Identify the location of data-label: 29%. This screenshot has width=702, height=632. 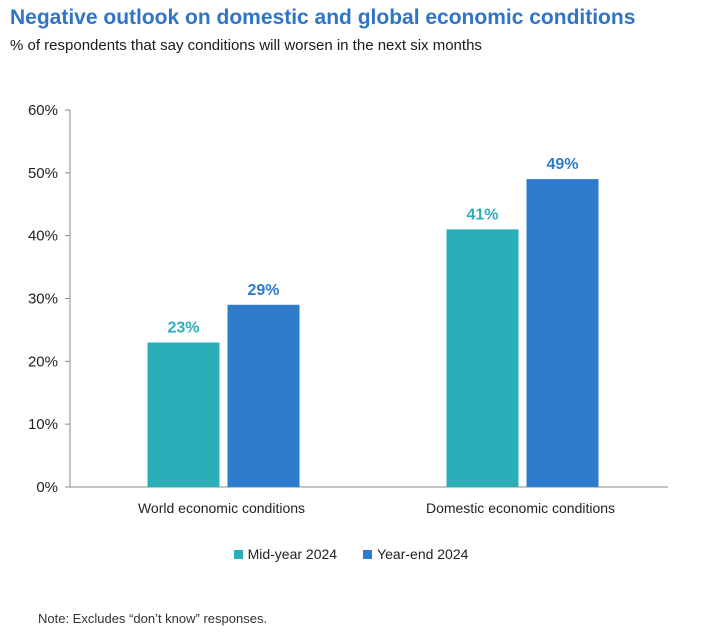
(263, 290).